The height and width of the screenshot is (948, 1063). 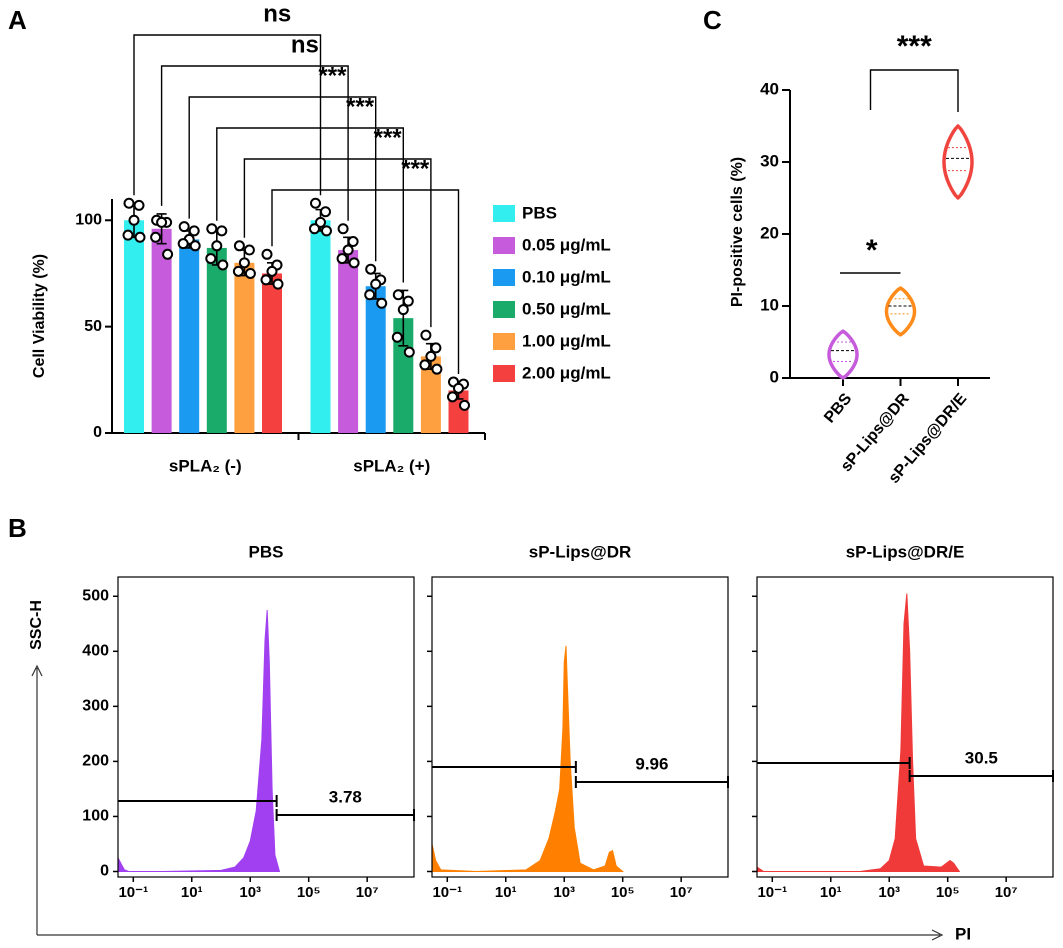 I want to click on y-tick-label: 200, so click(x=95, y=761).